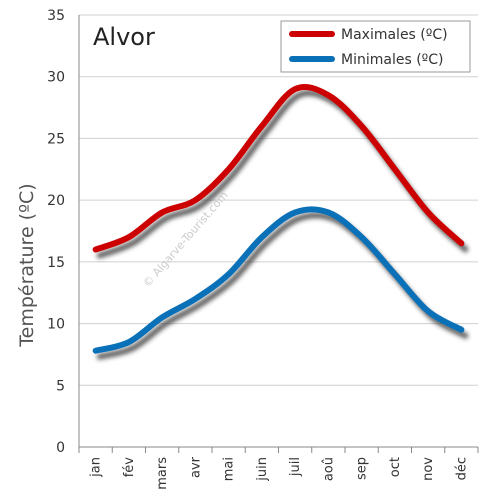 Image resolution: width=500 pixels, height=500 pixels. I want to click on y-tick-label-0: 0, so click(60, 448).